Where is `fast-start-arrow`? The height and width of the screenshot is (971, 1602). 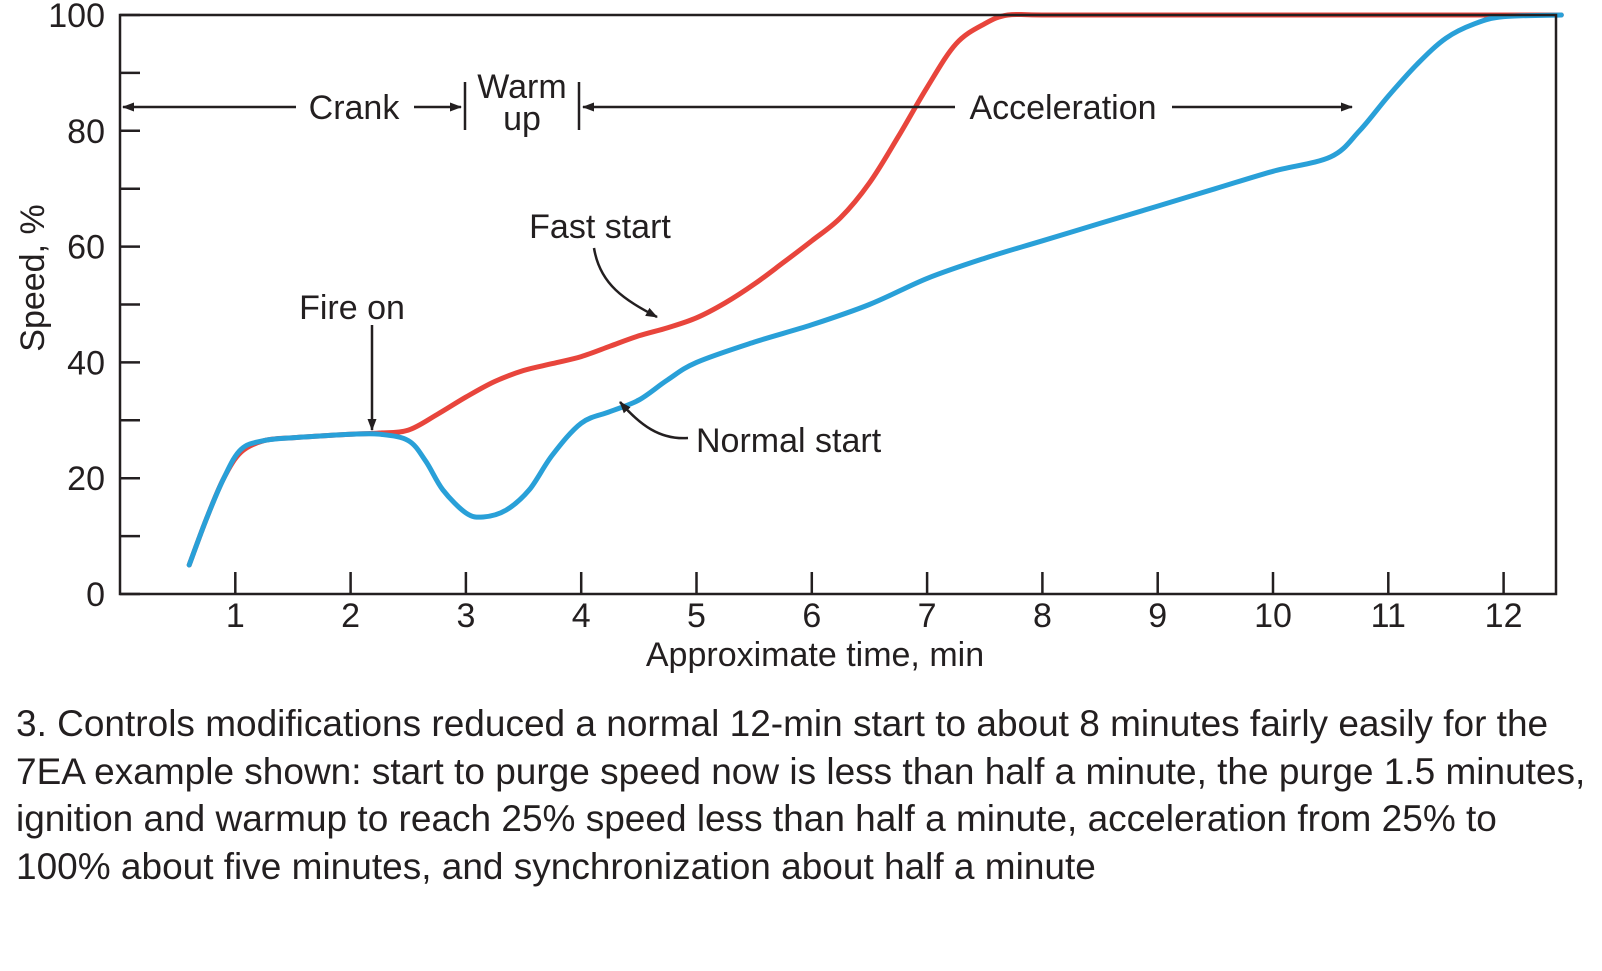 fast-start-arrow is located at coordinates (625, 283).